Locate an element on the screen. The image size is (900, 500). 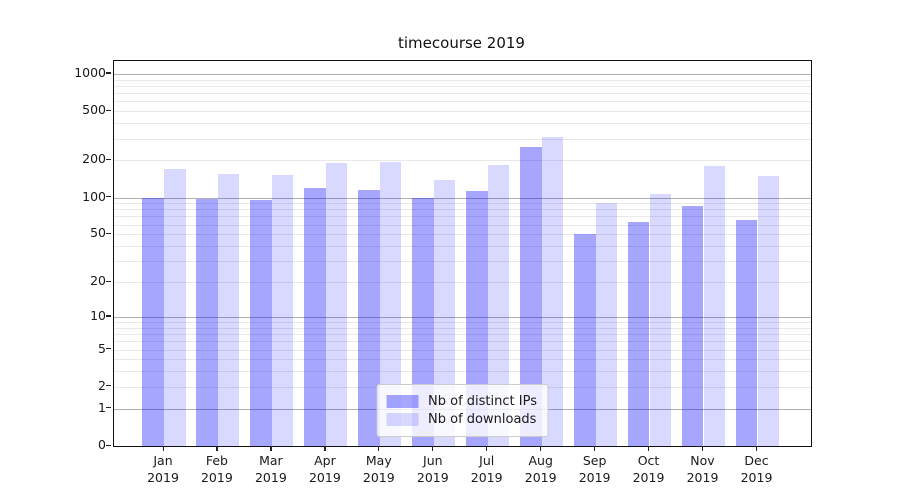
chart-title: timecourse 2019 is located at coordinates (461, 43).